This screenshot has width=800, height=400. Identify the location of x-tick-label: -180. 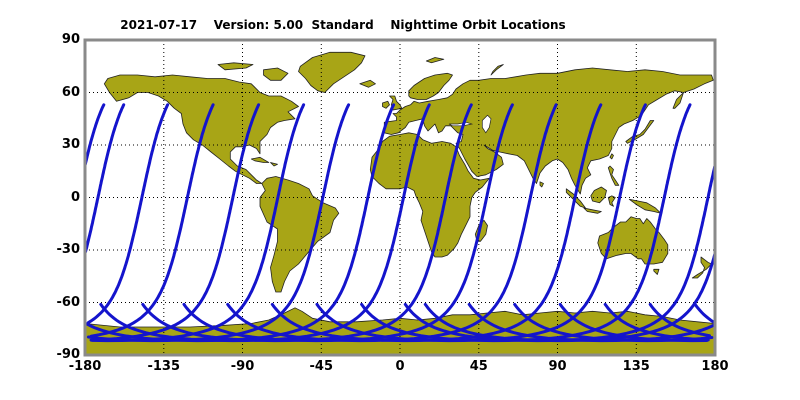
(85, 366).